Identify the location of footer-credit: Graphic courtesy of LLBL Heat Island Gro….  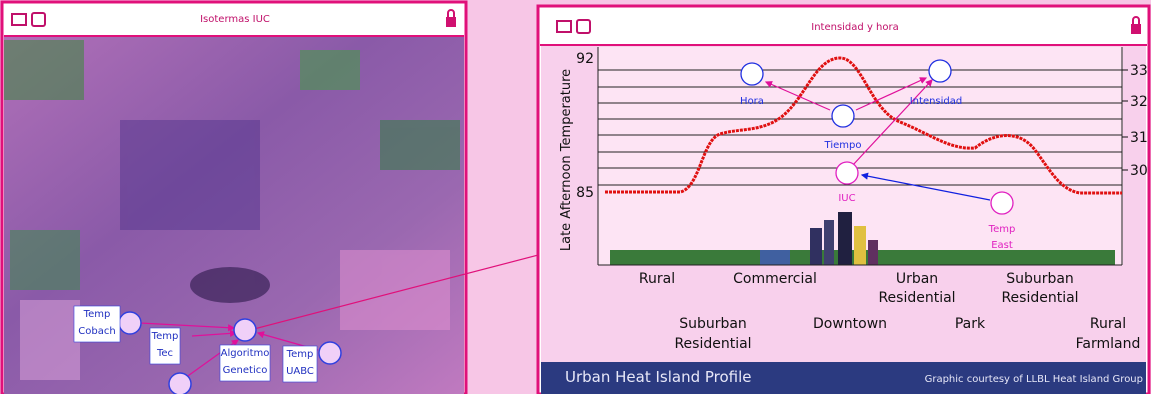
(1034, 379).